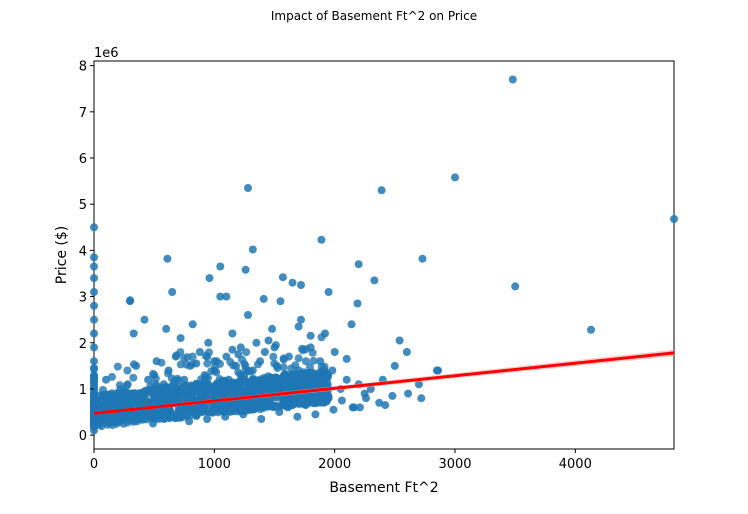 Image resolution: width=748 pixels, height=514 pixels. Describe the element at coordinates (83, 67) in the screenshot. I see `y-tick-label: 8` at that location.